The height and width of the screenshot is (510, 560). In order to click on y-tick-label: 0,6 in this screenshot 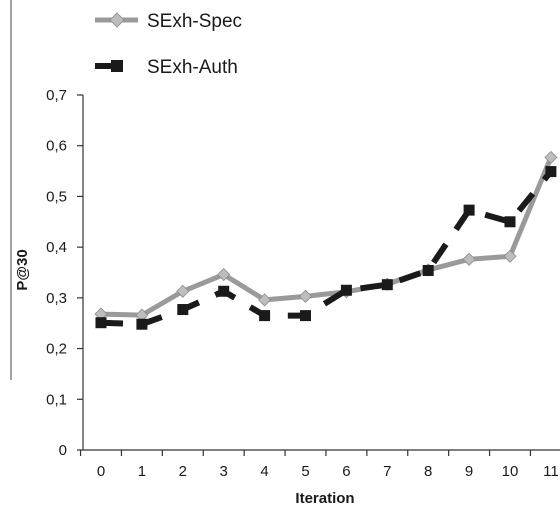, I will do `click(56, 146)`.